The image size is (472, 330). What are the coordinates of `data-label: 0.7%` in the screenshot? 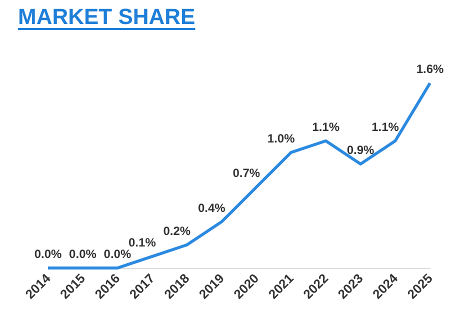 It's located at (246, 173).